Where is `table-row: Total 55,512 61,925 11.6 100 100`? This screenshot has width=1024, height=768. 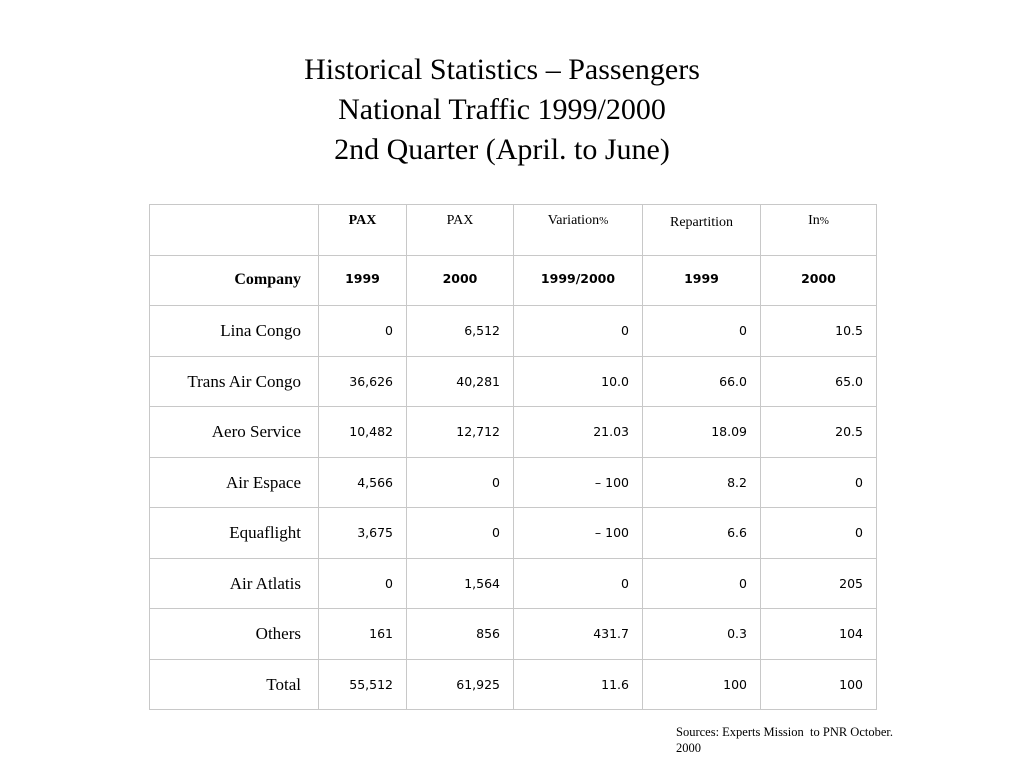
table-row: Total 55,512 61,925 11.6 100 100 is located at coordinates (513, 684).